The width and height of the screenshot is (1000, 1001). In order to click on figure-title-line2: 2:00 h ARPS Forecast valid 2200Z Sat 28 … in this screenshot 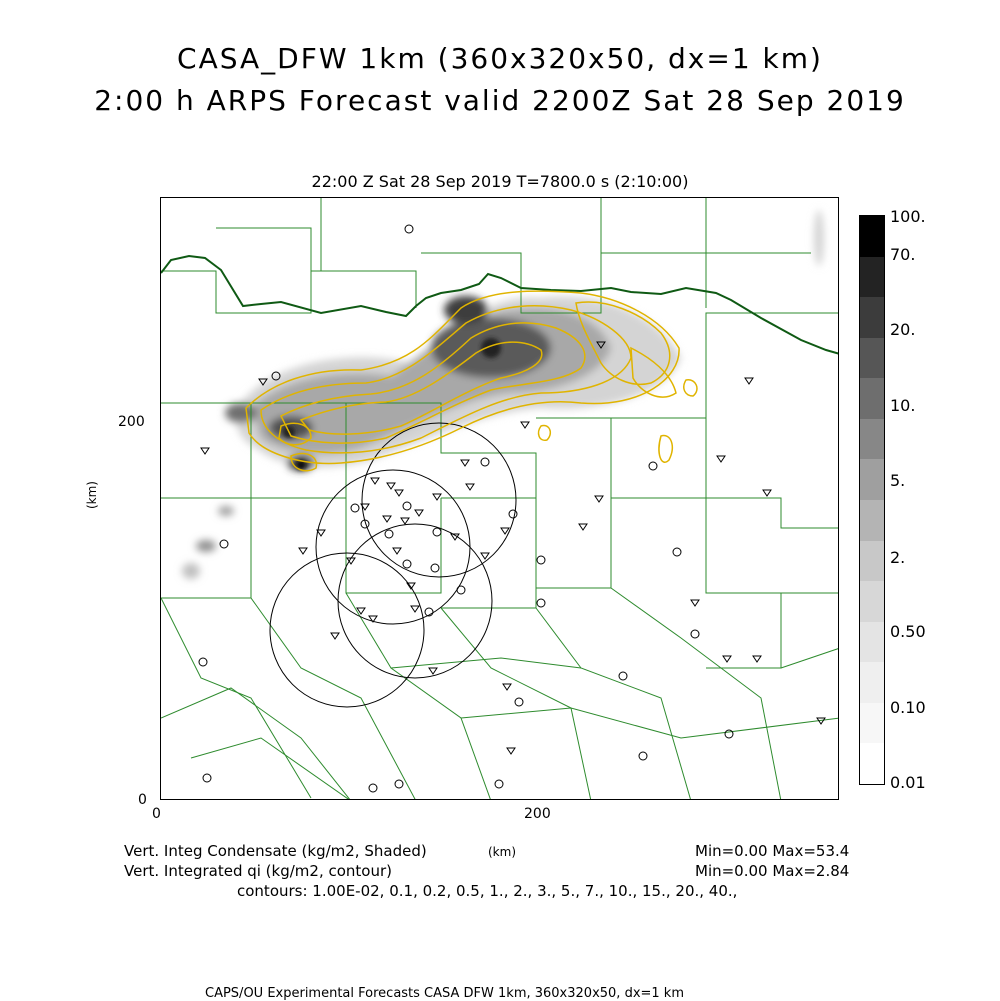, I will do `click(500, 100)`.